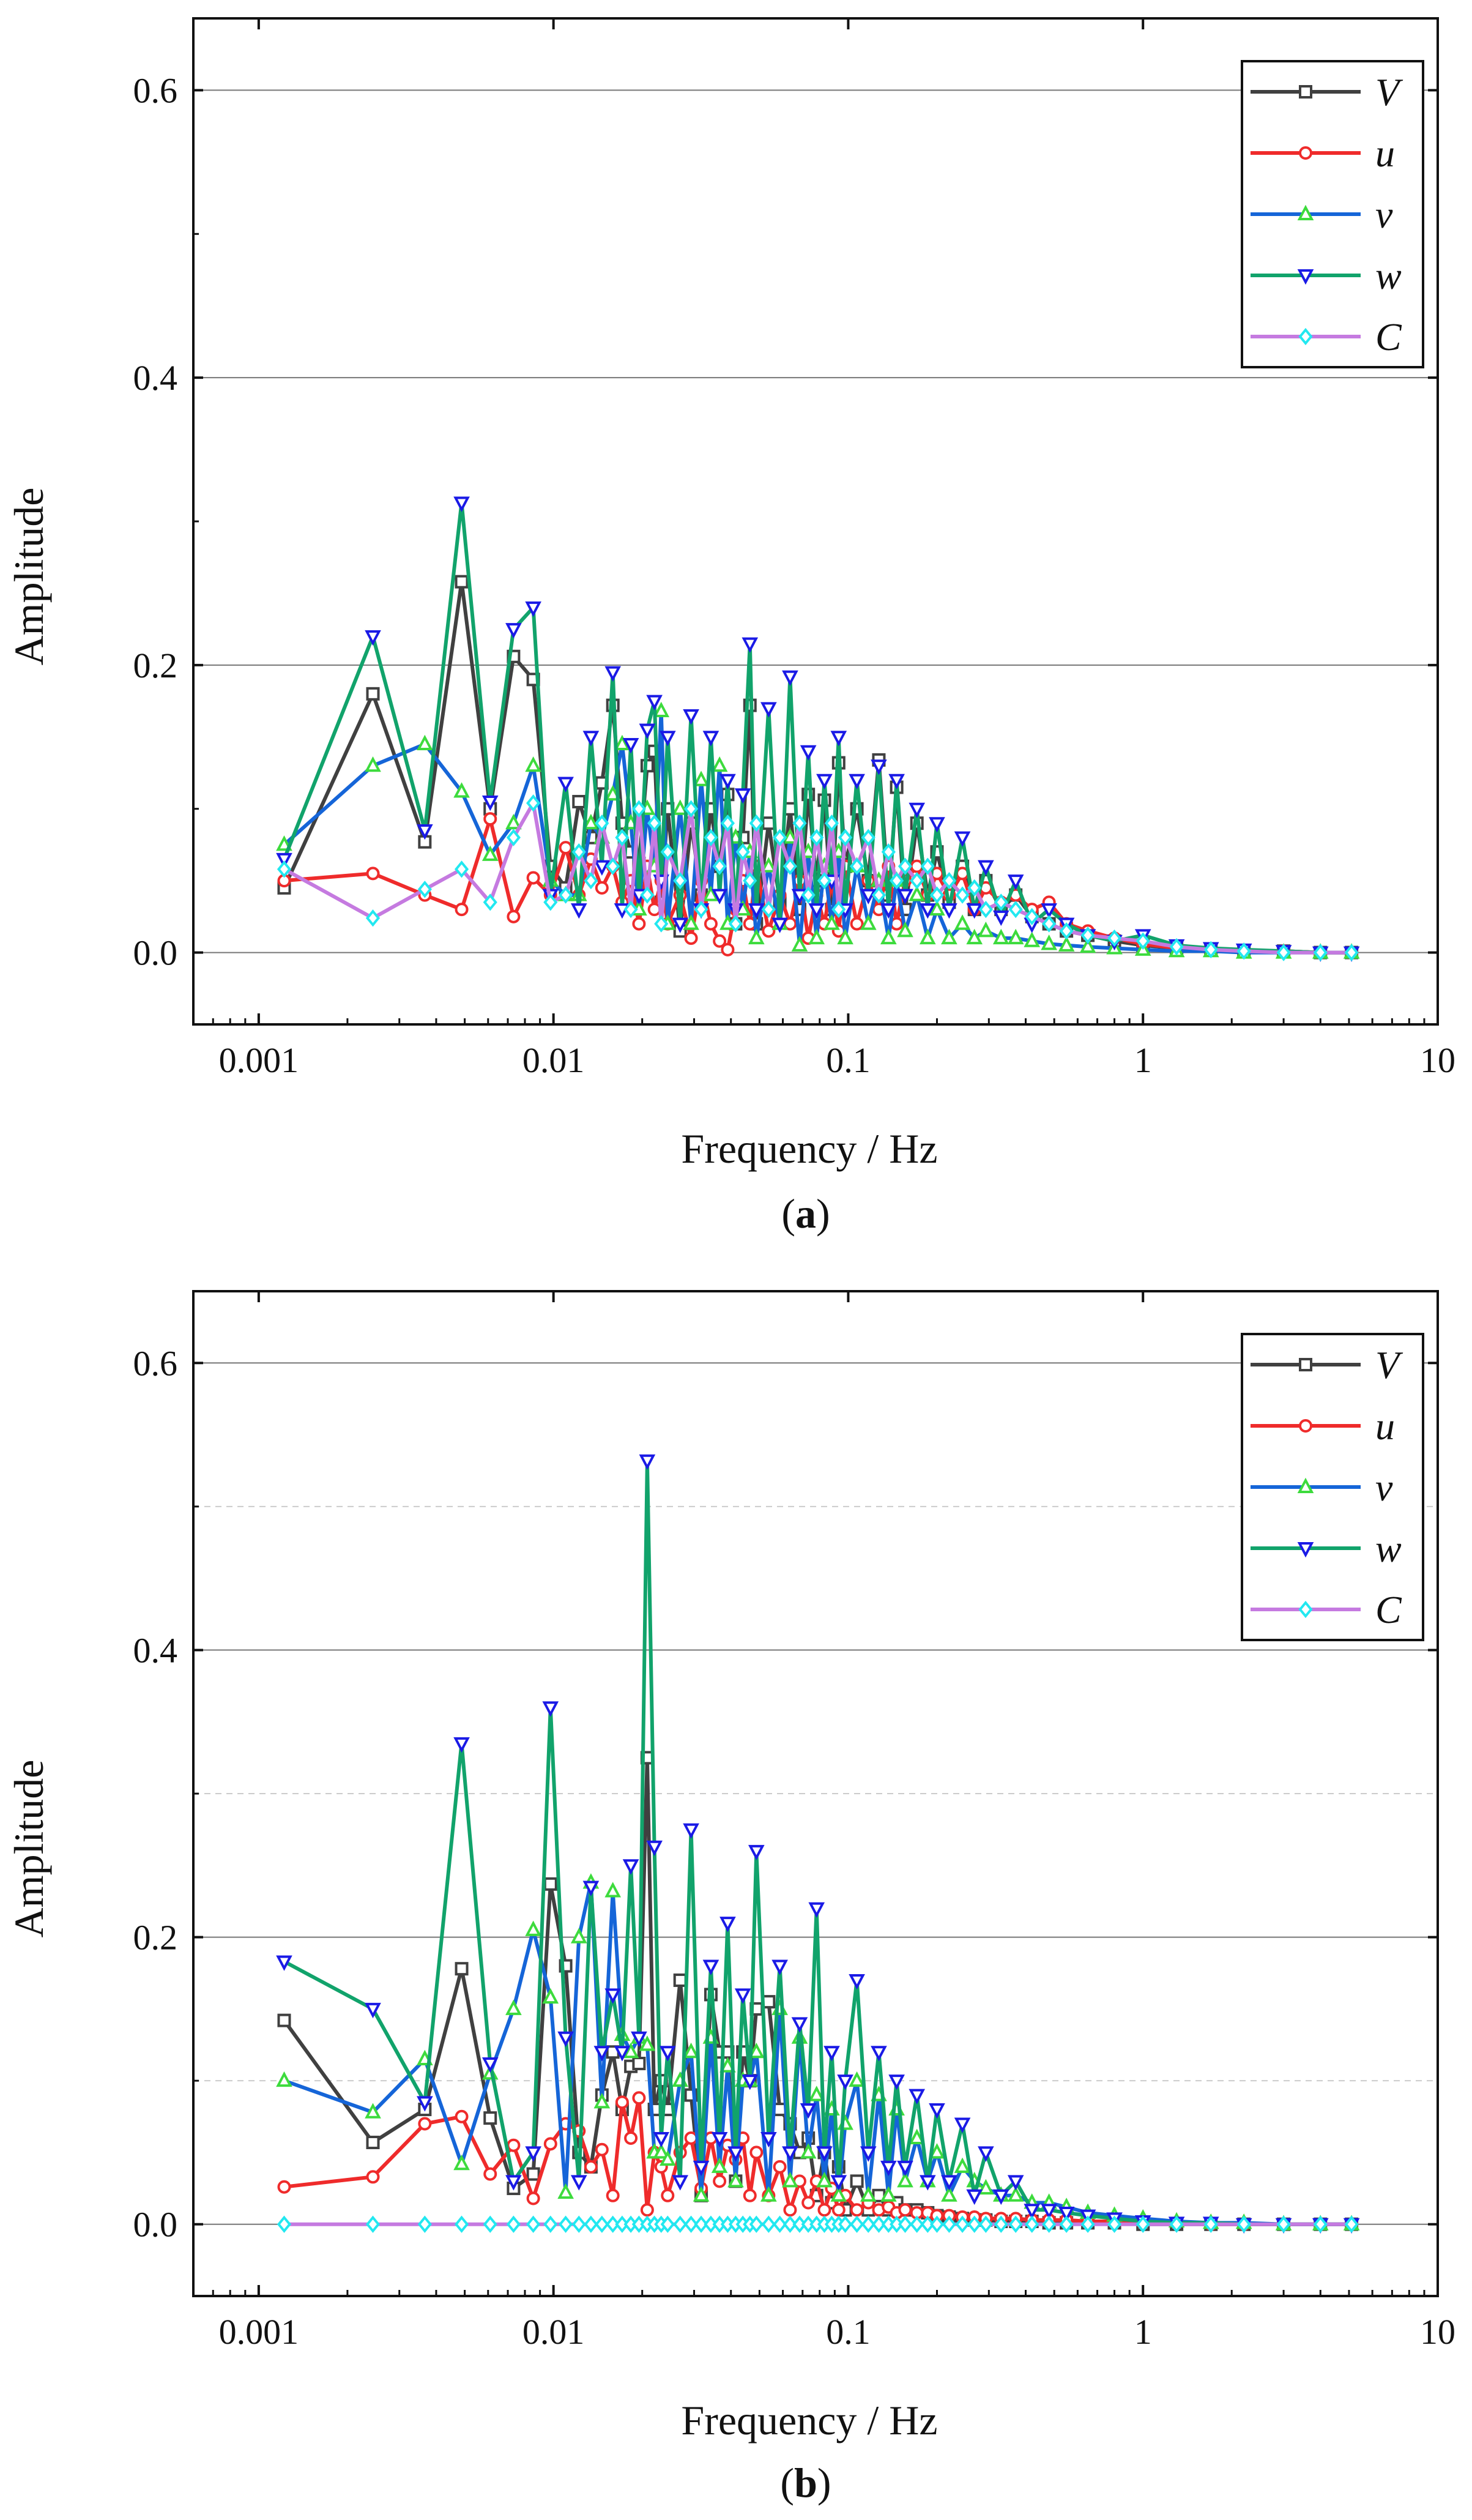 This screenshot has height=2520, width=1472. Describe the element at coordinates (1388, 337) in the screenshot. I see `legend-label-C: C` at that location.